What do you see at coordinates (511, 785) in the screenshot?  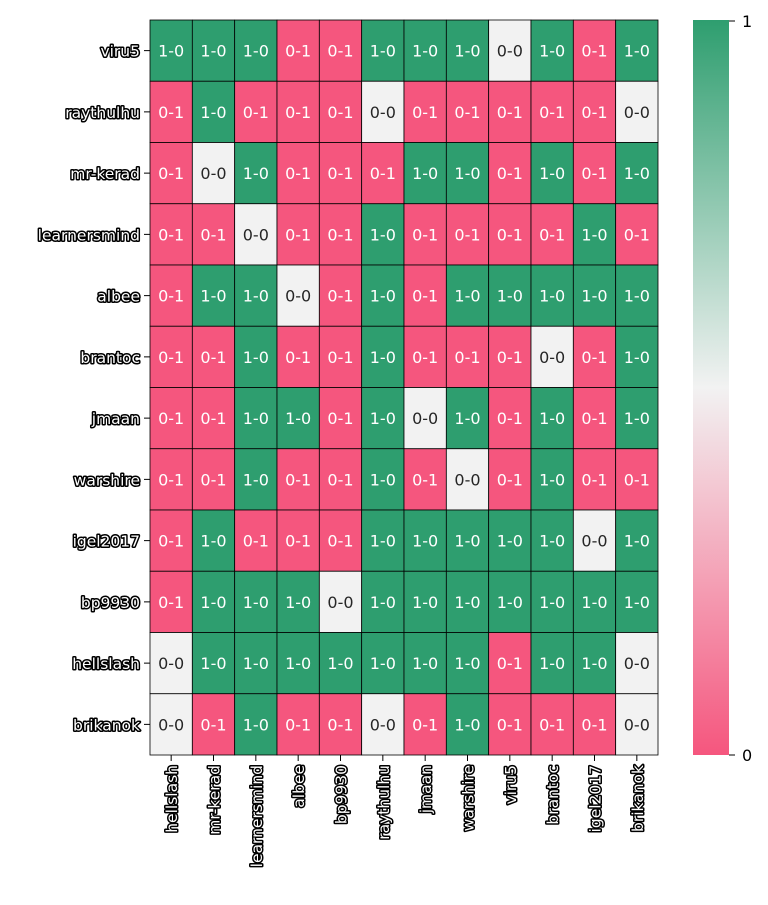 I see `column-label: viru5` at bounding box center [511, 785].